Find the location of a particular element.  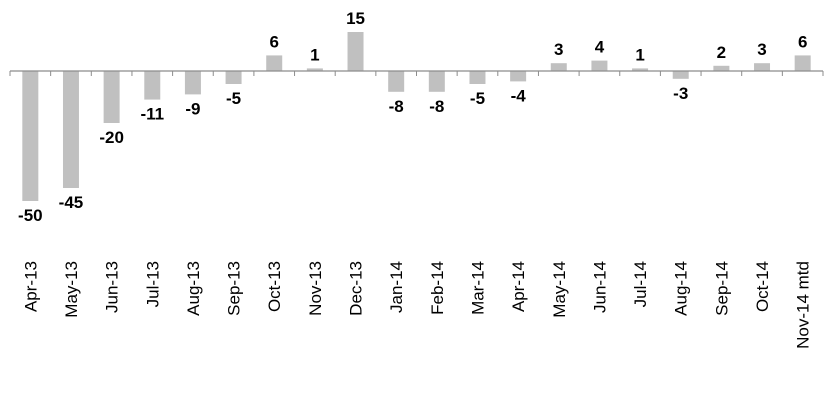

x-tick-label: Jul-14 is located at coordinates (640, 284).